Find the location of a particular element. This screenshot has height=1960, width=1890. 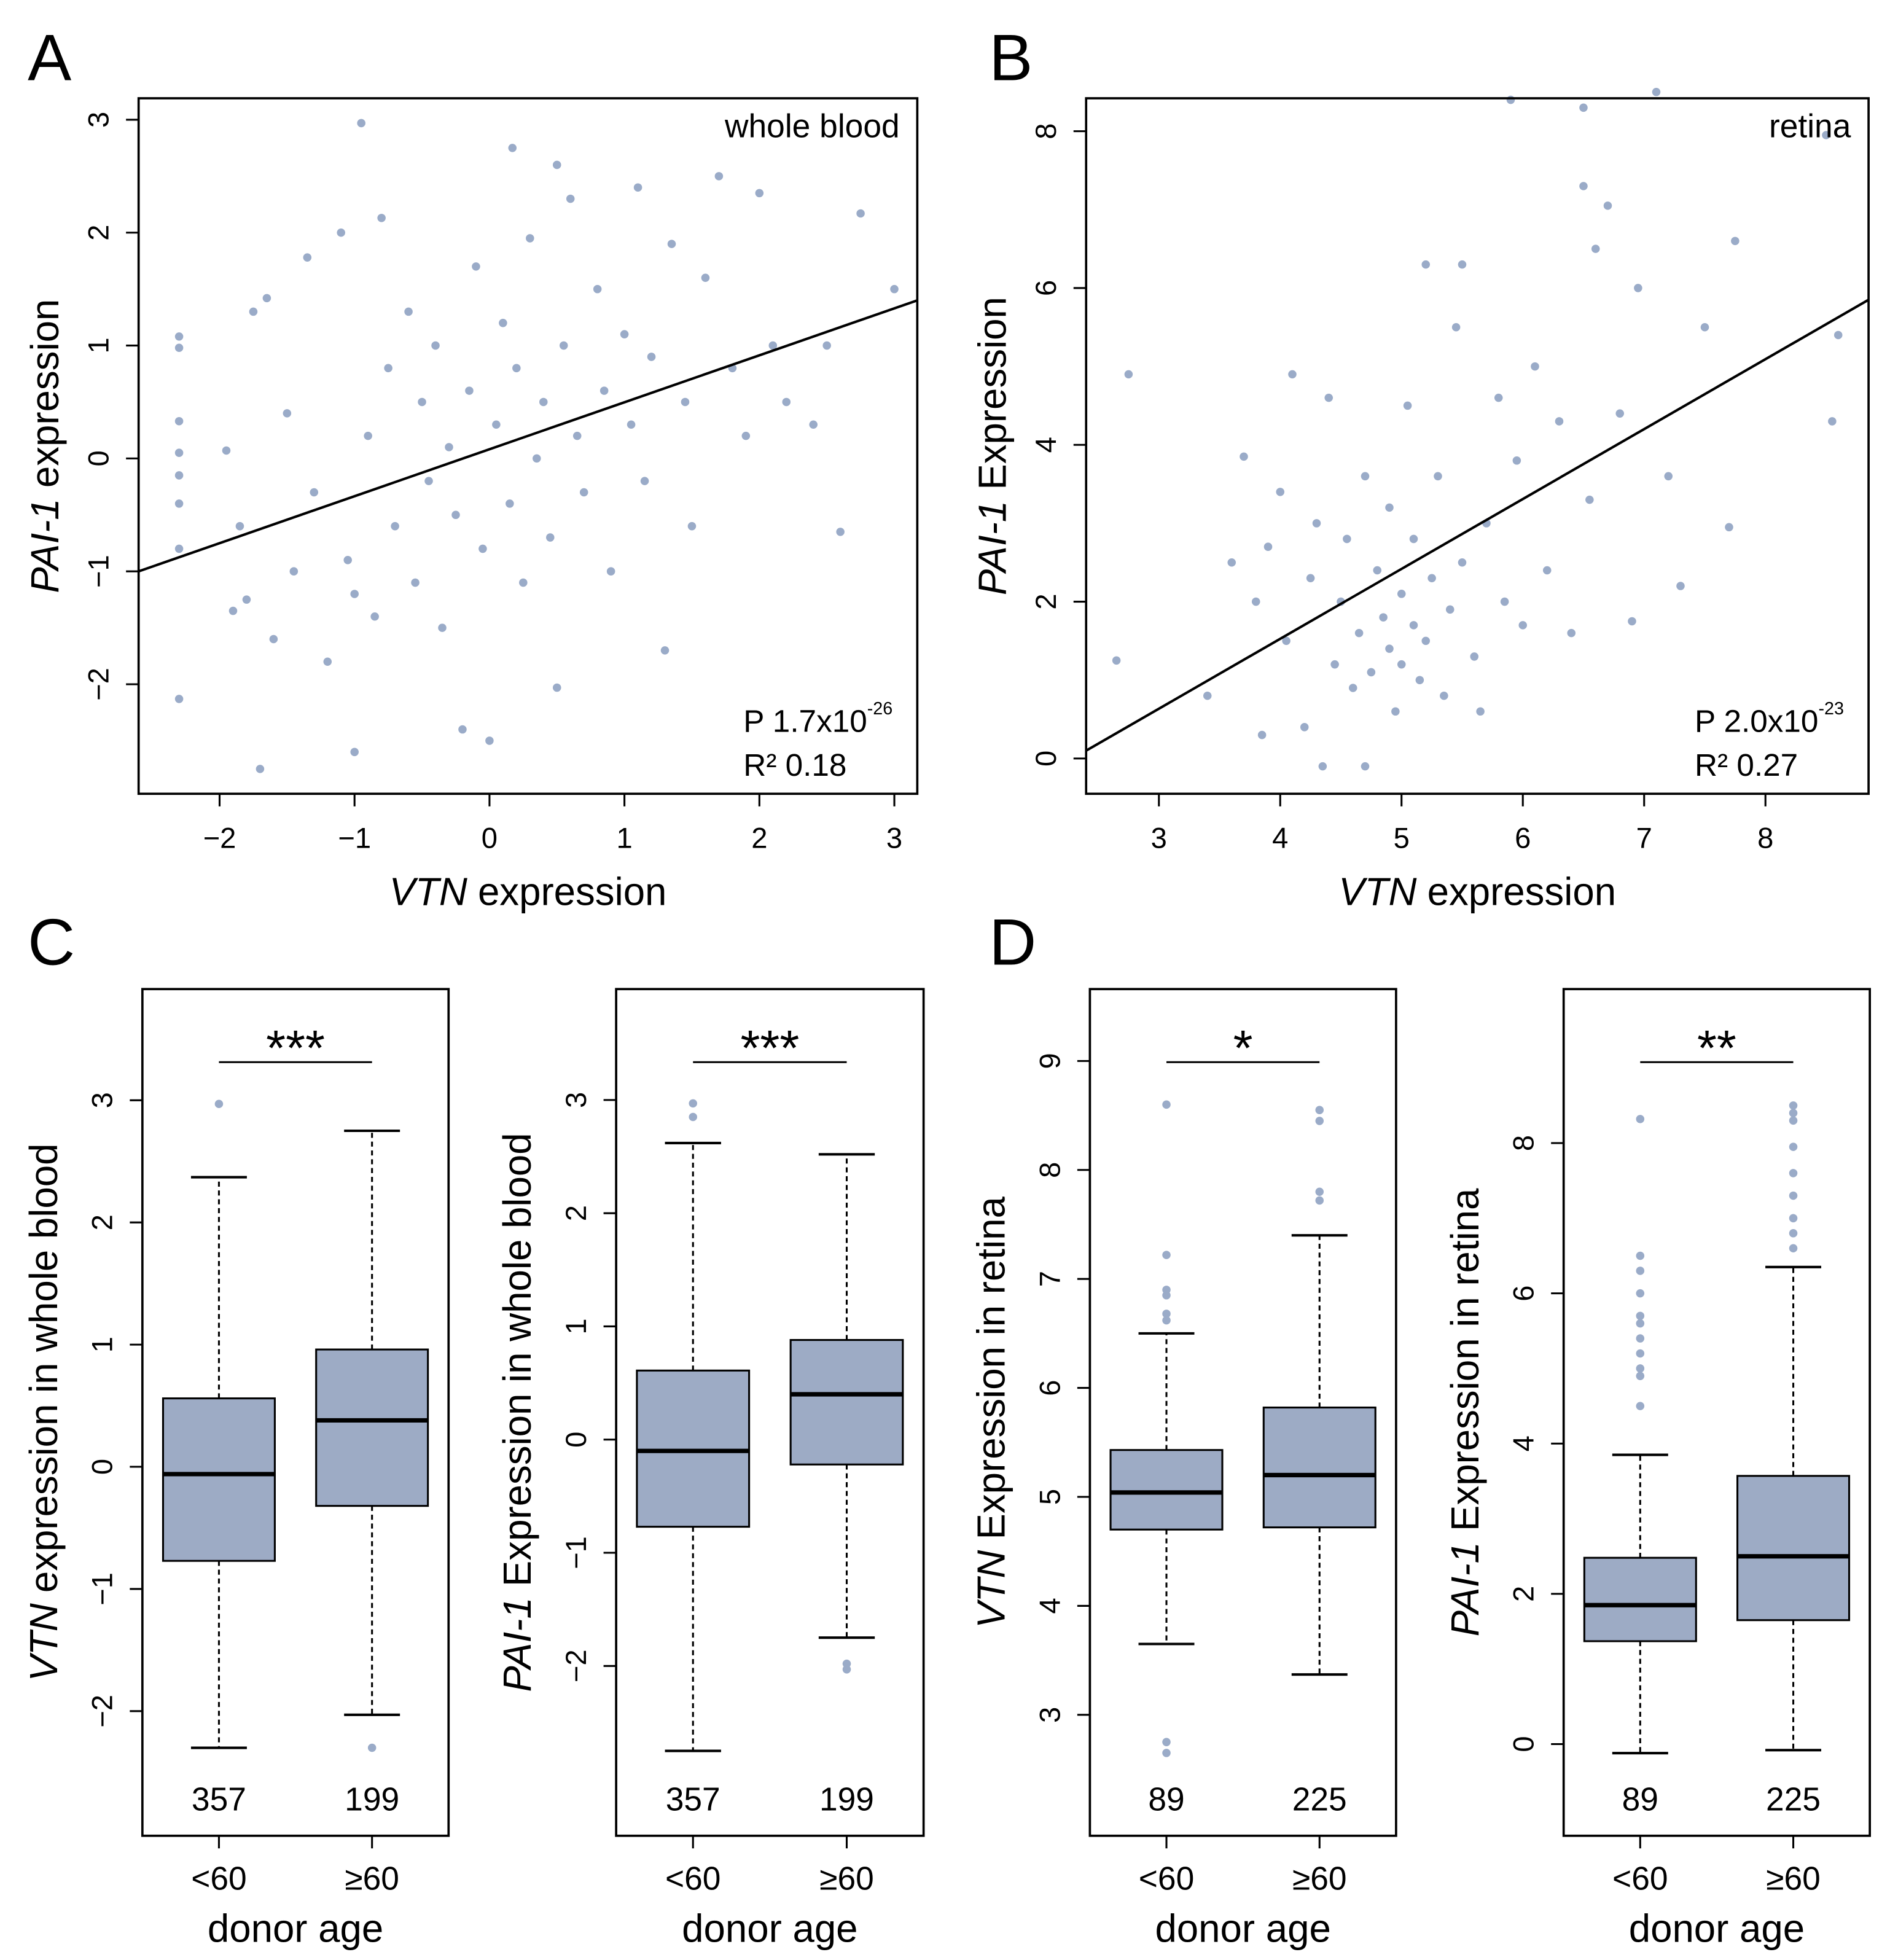

plot-frame is located at coordinates (295, 1412).